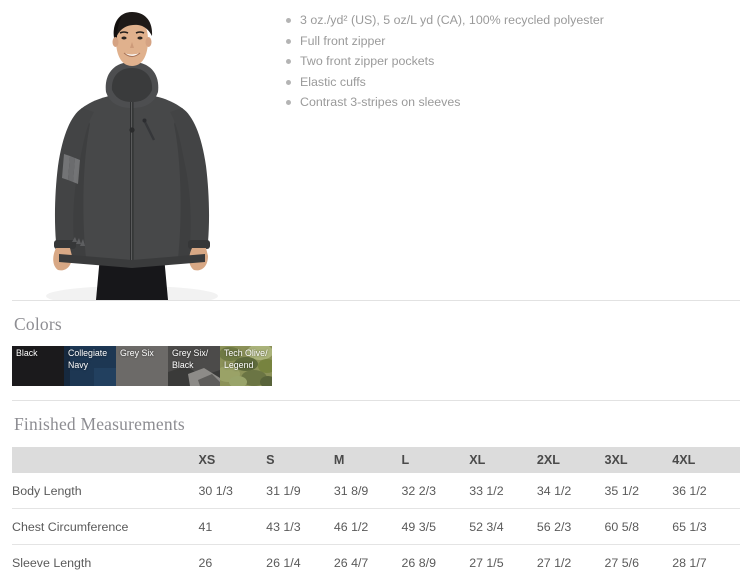 The image size is (752, 580). I want to click on cell-sleeve-xs: 26, so click(233, 562).